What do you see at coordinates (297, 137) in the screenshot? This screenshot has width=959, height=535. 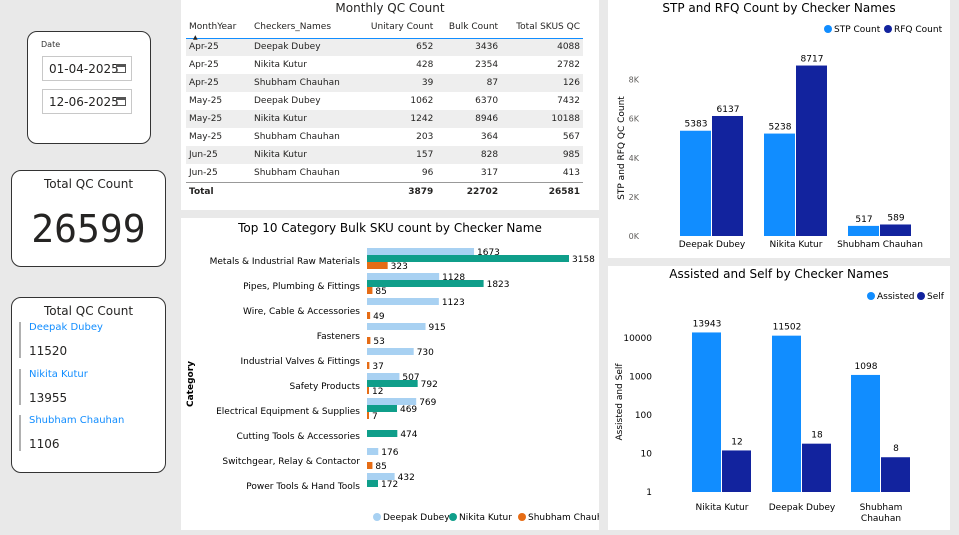 I see `table-cell: Shubham Chauhan` at bounding box center [297, 137].